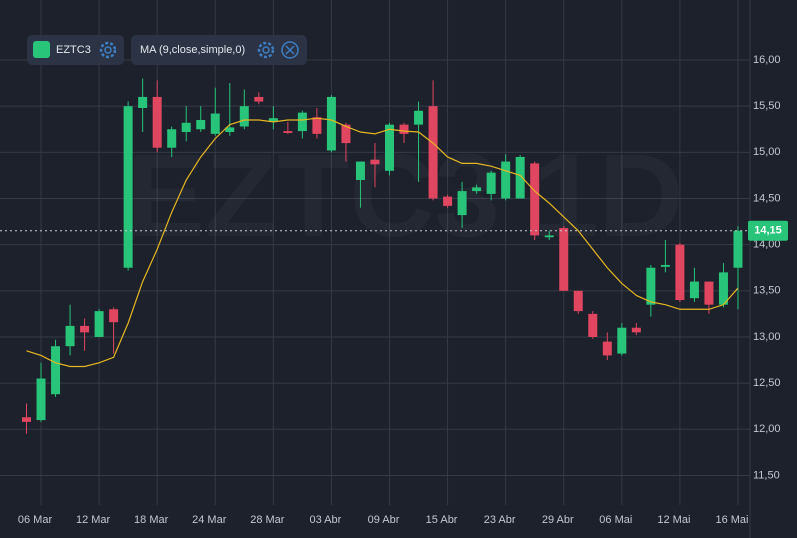 This screenshot has width=797, height=538. I want to click on y-tick-label: 15,00, so click(767, 152).